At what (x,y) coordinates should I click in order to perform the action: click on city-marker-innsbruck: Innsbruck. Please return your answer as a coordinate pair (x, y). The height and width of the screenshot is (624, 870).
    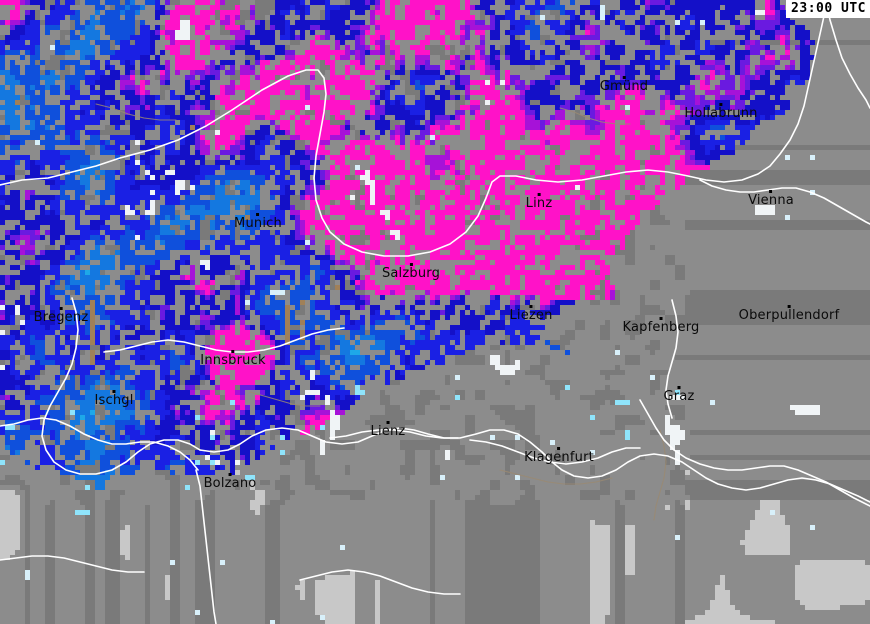
    Looking at the image, I should click on (233, 359).